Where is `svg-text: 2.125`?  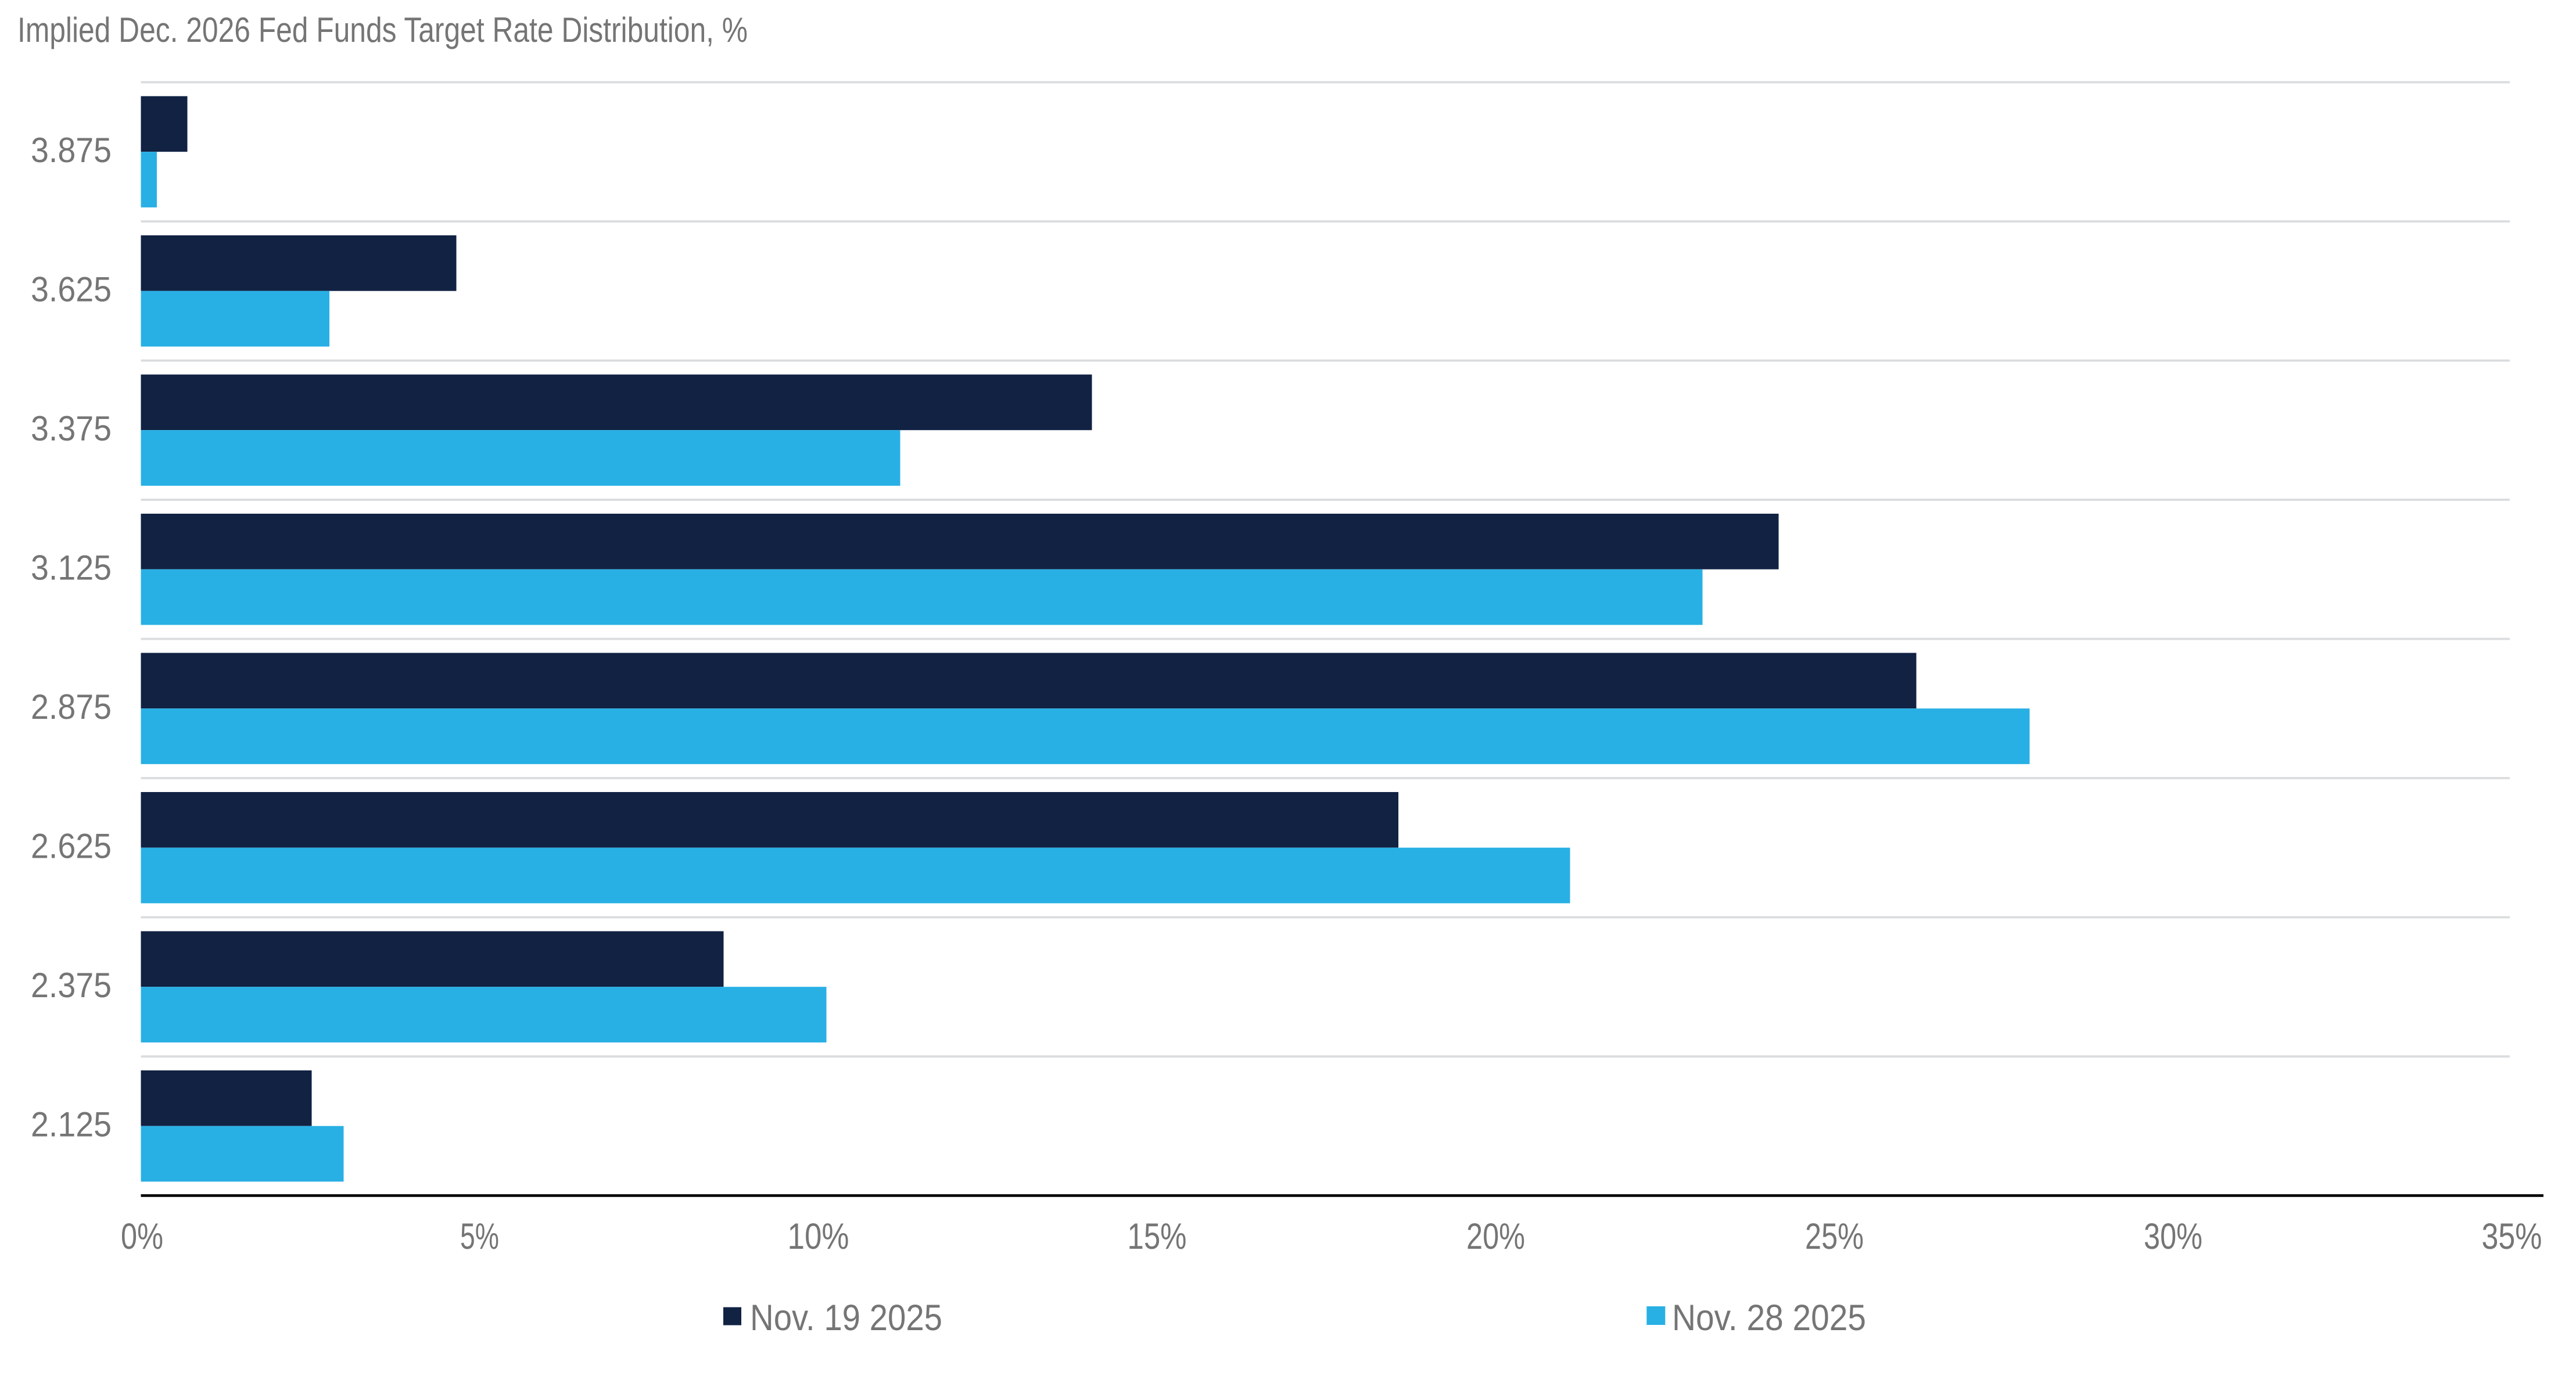
svg-text: 2.125 is located at coordinates (71, 1124).